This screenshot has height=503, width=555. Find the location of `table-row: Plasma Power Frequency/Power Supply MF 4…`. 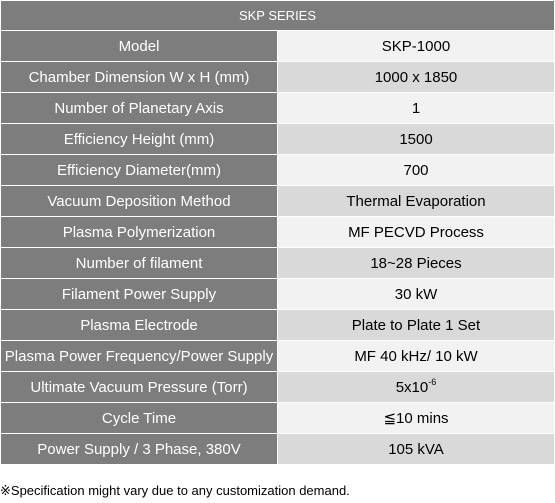

table-row: Plasma Power Frequency/Power Supply MF 4… is located at coordinates (277, 356).